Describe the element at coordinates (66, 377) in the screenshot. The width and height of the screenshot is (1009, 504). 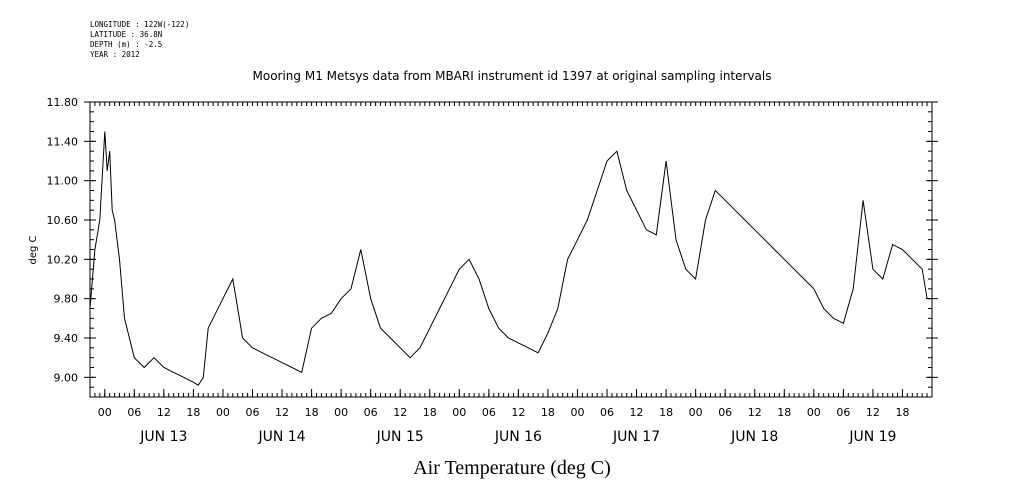
I see `y-tick-label: 9.00` at that location.